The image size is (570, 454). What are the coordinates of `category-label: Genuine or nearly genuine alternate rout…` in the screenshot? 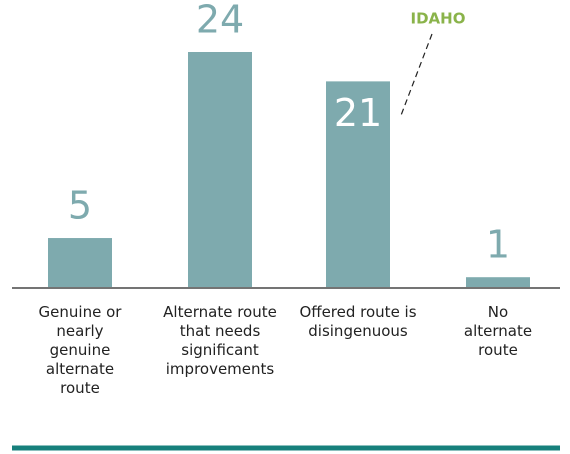 It's located at (80, 350).